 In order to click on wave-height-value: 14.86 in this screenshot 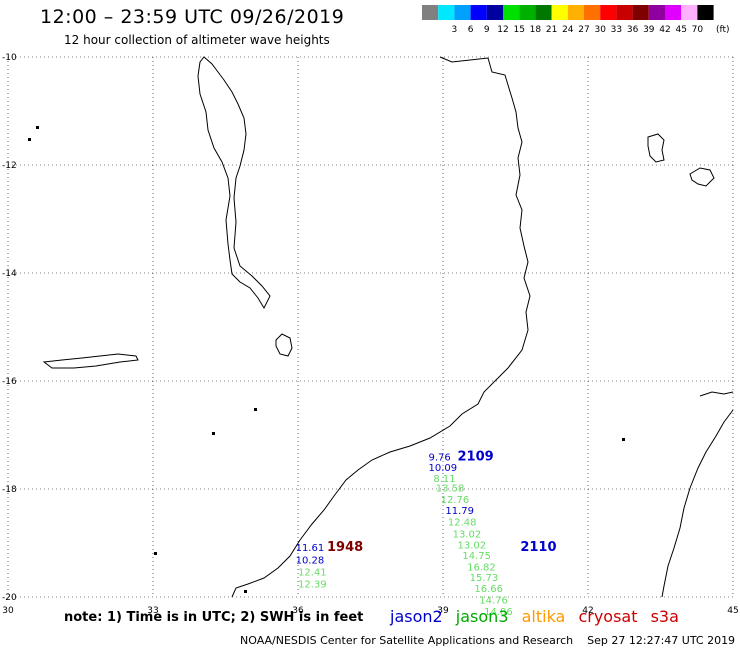, I will do `click(498, 612)`.